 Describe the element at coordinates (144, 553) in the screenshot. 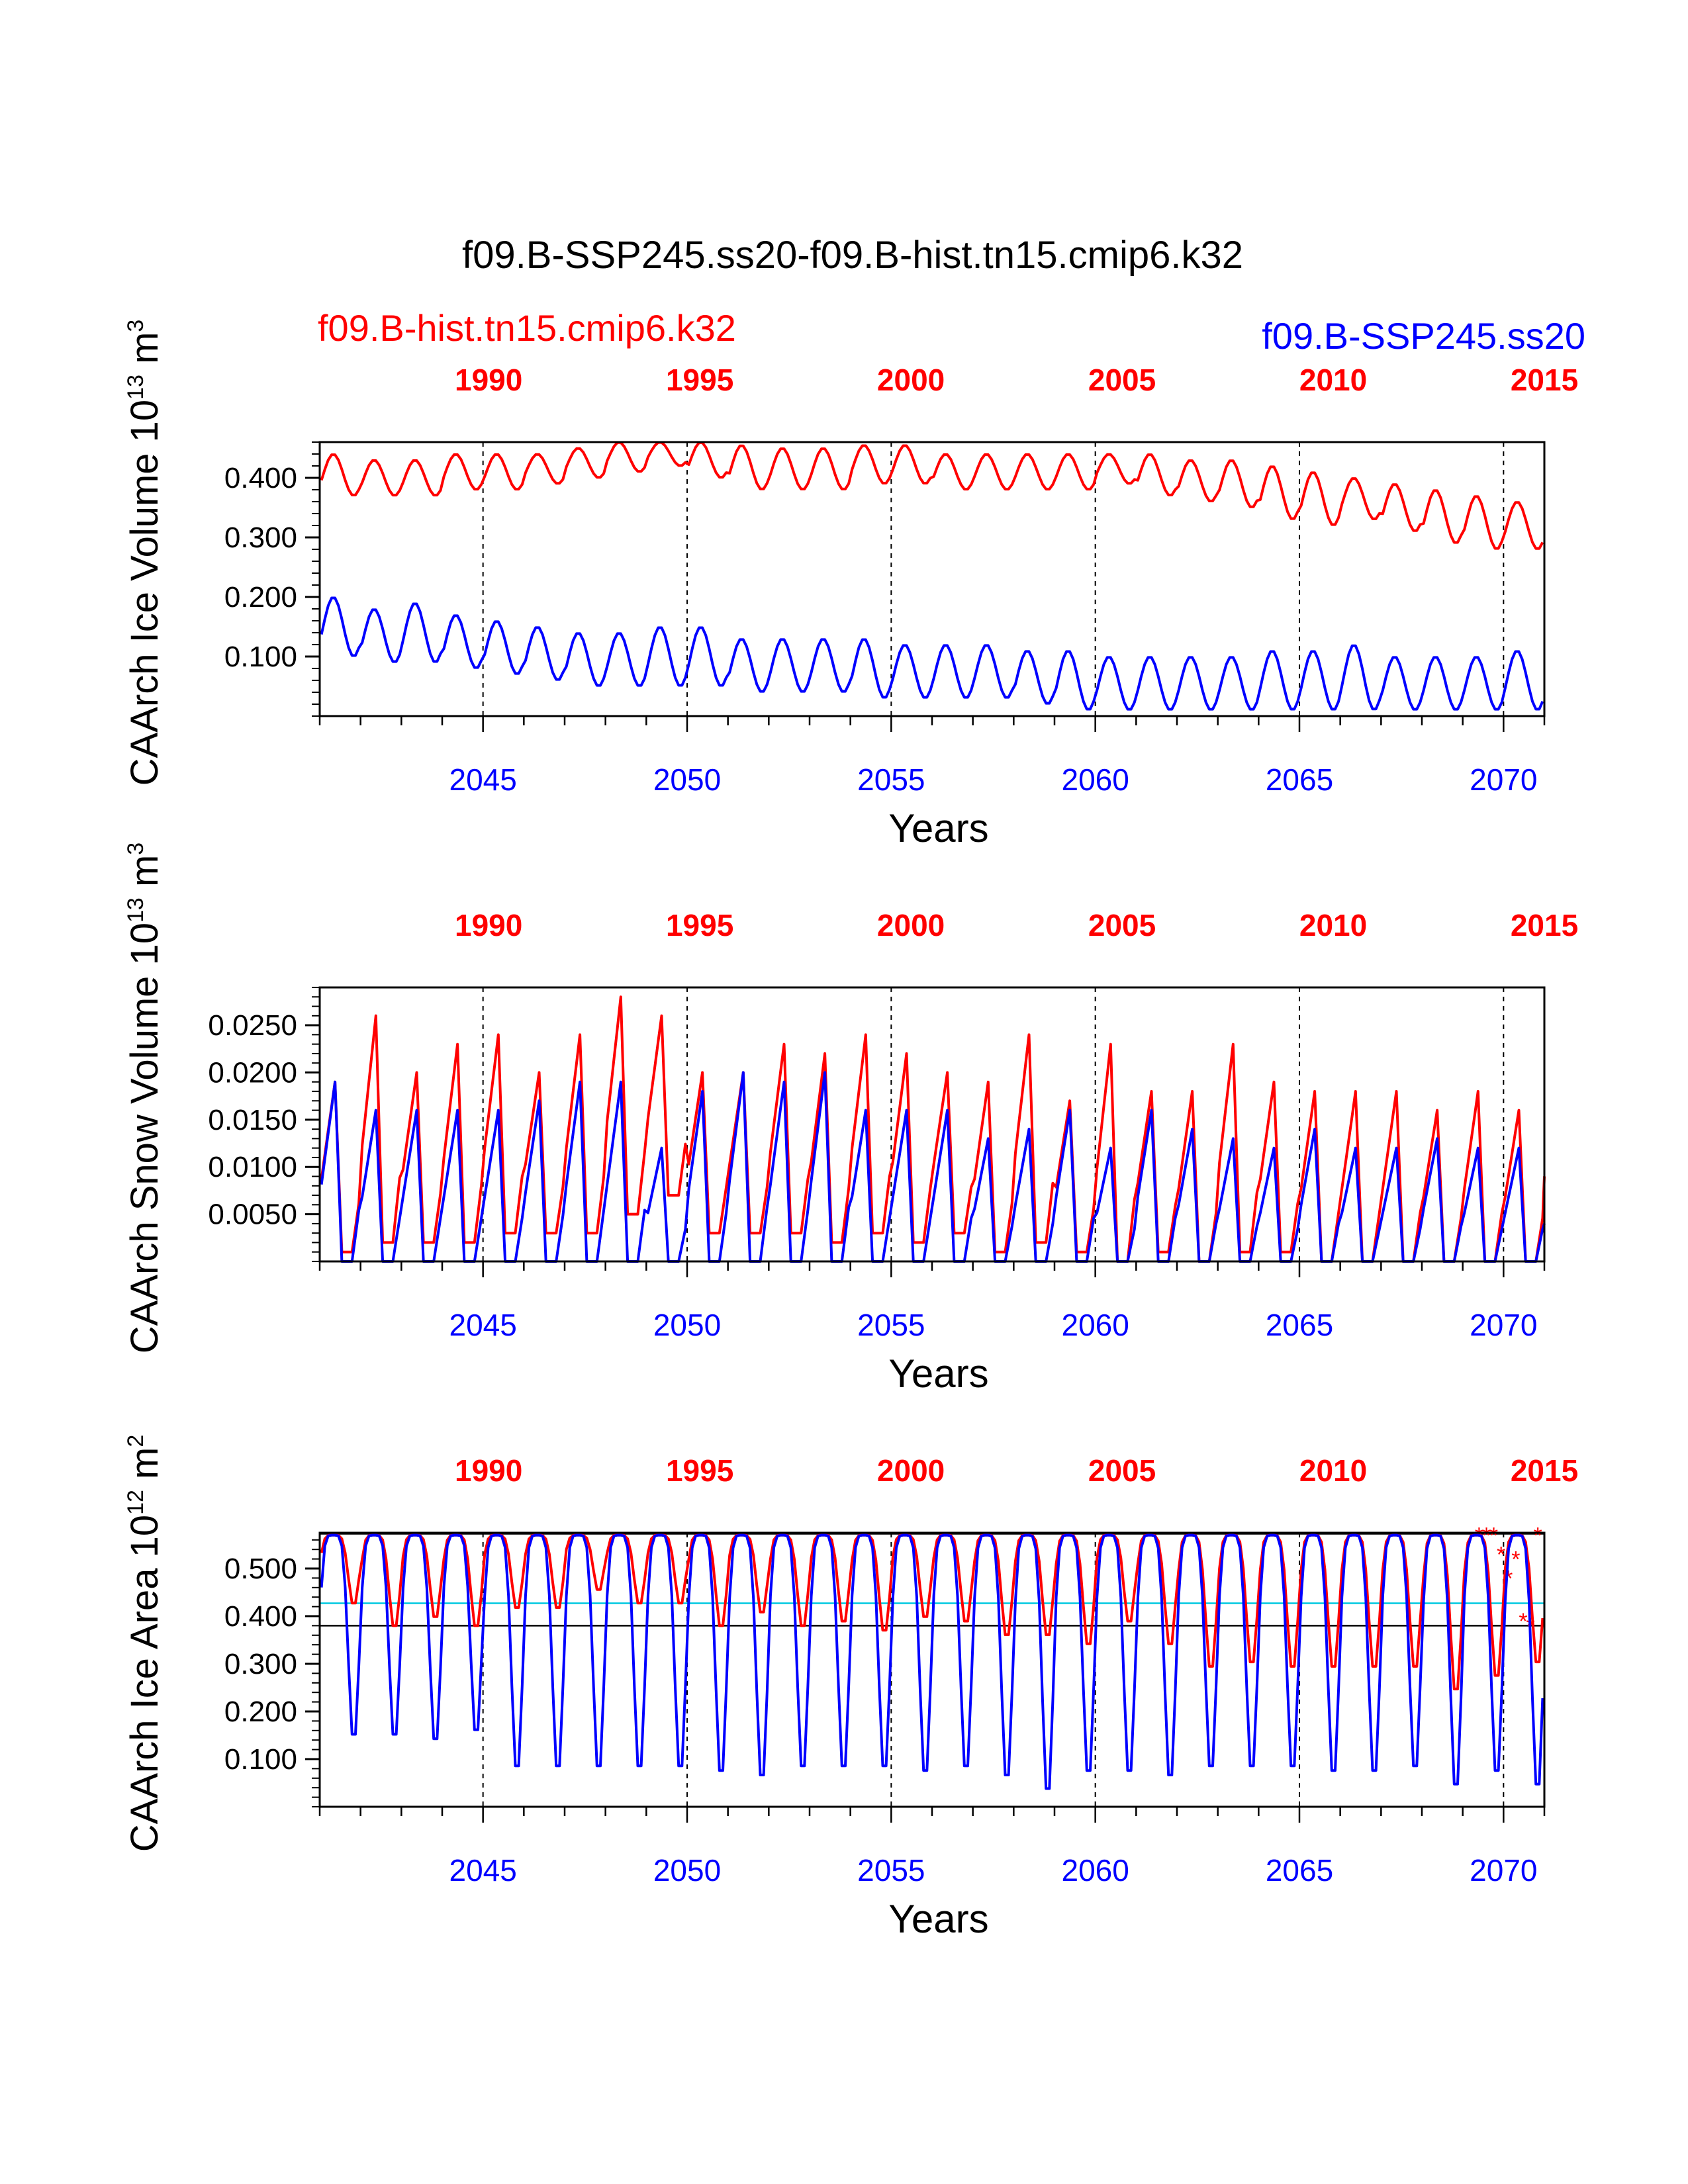

I see `y-axis-label: CAArch Ice Volume 1013 m3` at that location.